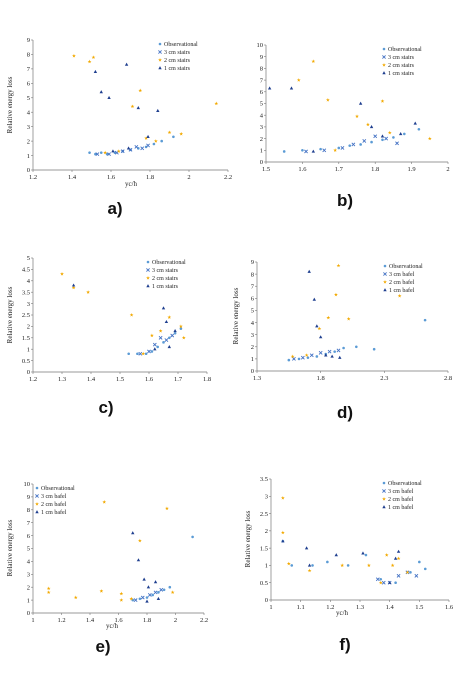  Describe the element at coordinates (449, 607) in the screenshot. I see `x-tick-label: 1.6` at that location.